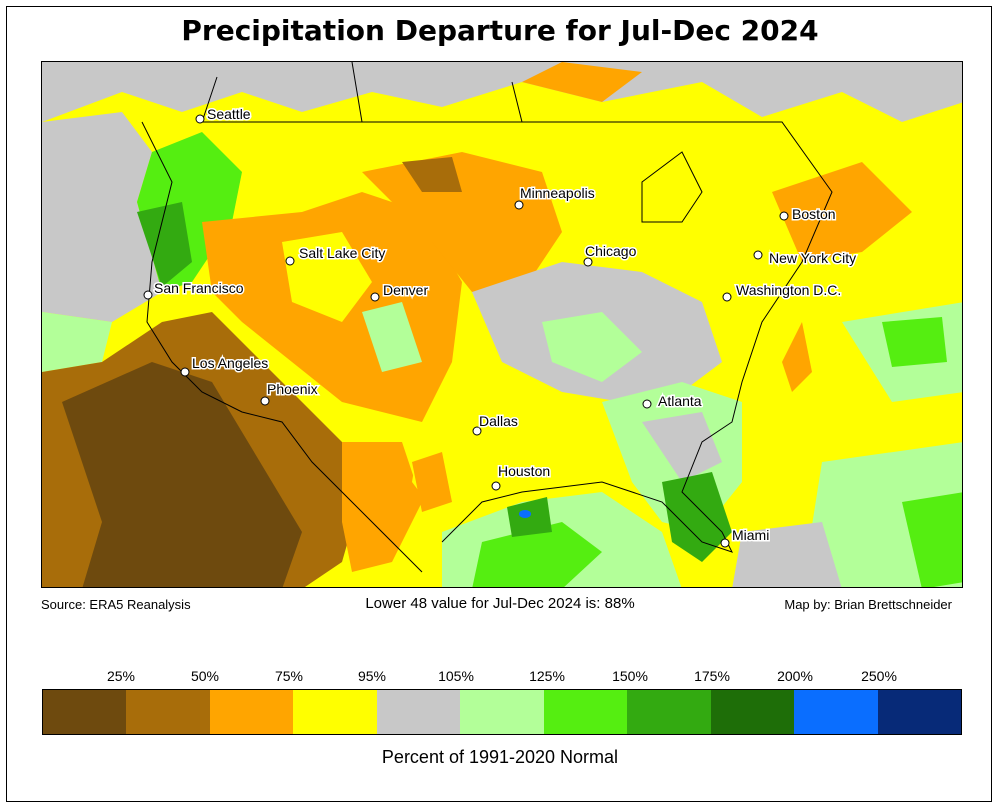 The height and width of the screenshot is (810, 1000). What do you see at coordinates (525, 514) in the screenshot?
I see `region-gulf-extreme` at bounding box center [525, 514].